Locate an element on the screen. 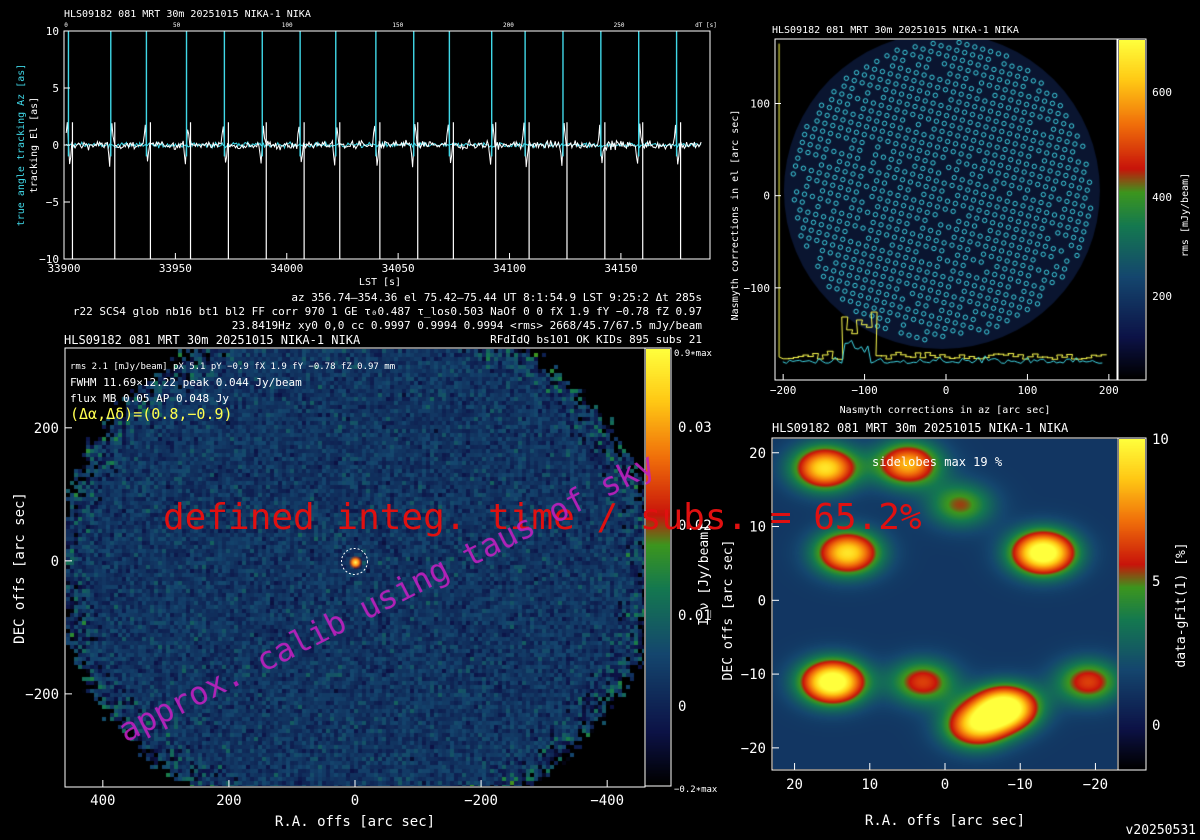 This screenshot has height=840, width=1200. map-annot-3: flux MB 0.05 AP 0.048 Jy is located at coordinates (149, 398).